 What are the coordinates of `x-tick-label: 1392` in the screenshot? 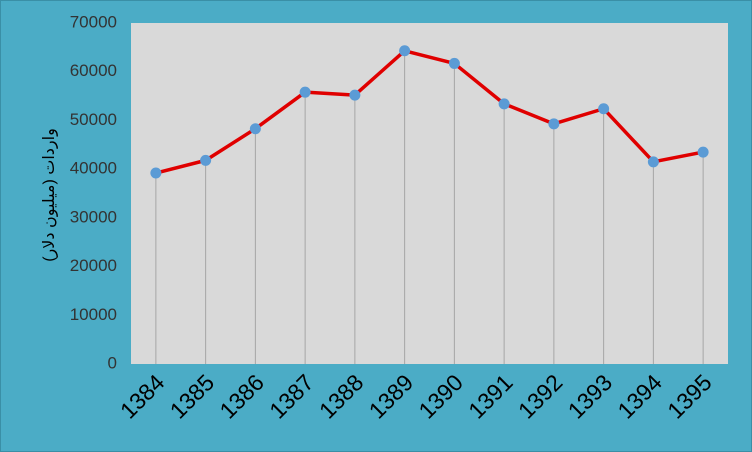 It's located at (540, 396).